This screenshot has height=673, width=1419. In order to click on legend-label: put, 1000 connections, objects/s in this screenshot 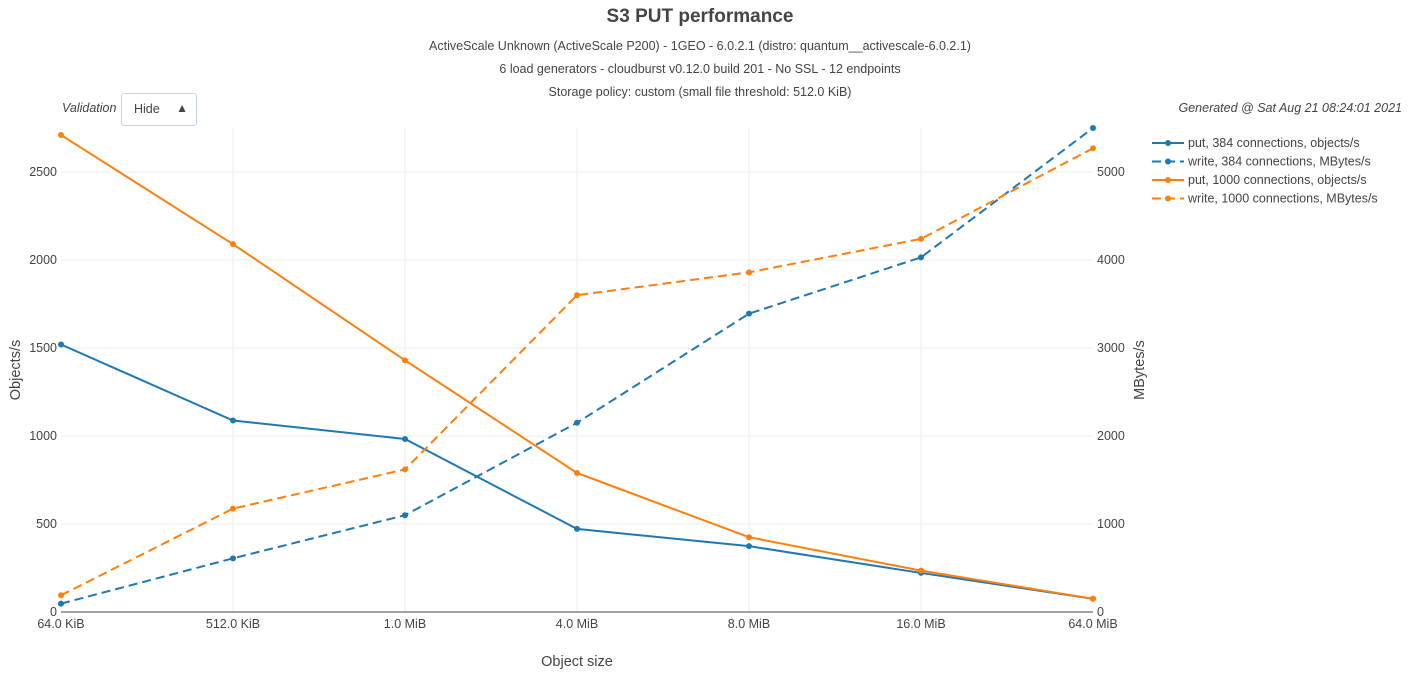, I will do `click(1277, 180)`.